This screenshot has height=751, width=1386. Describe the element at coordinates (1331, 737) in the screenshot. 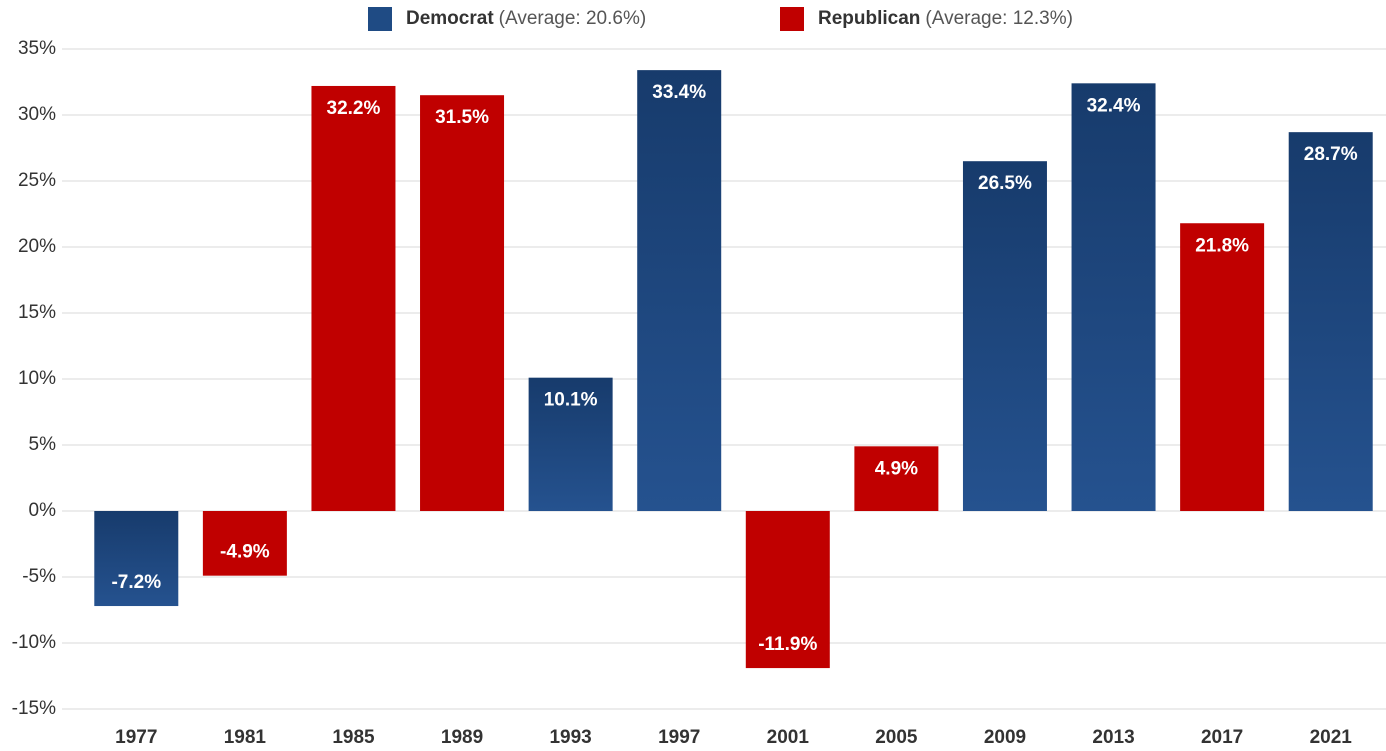

I see `x-tick-label: 2021` at that location.